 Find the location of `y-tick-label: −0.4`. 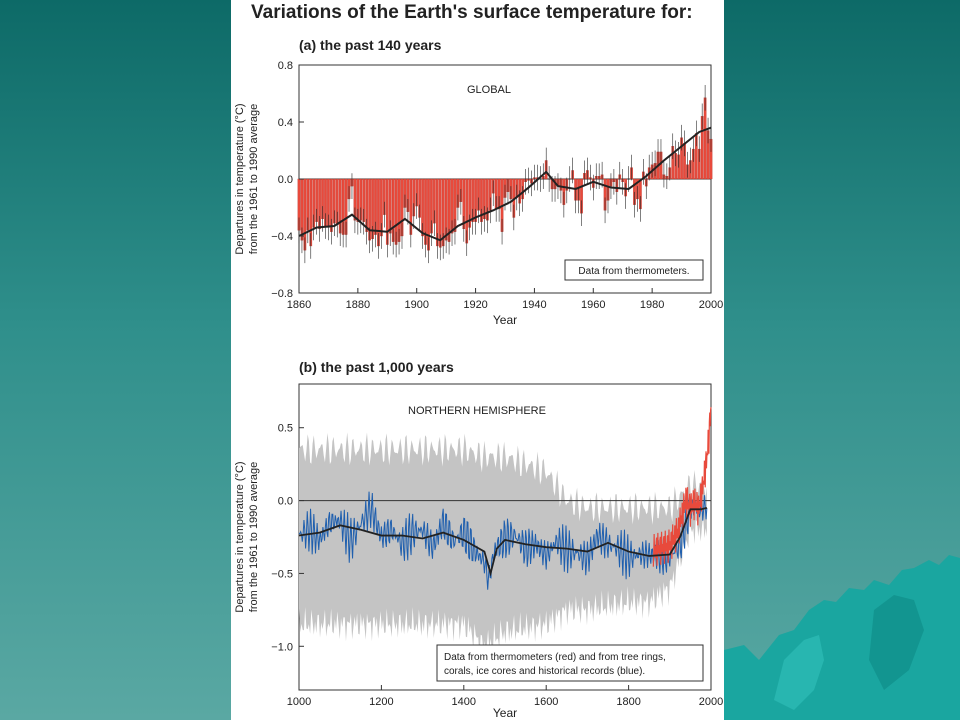

y-tick-label: −0.4 is located at coordinates (282, 237).